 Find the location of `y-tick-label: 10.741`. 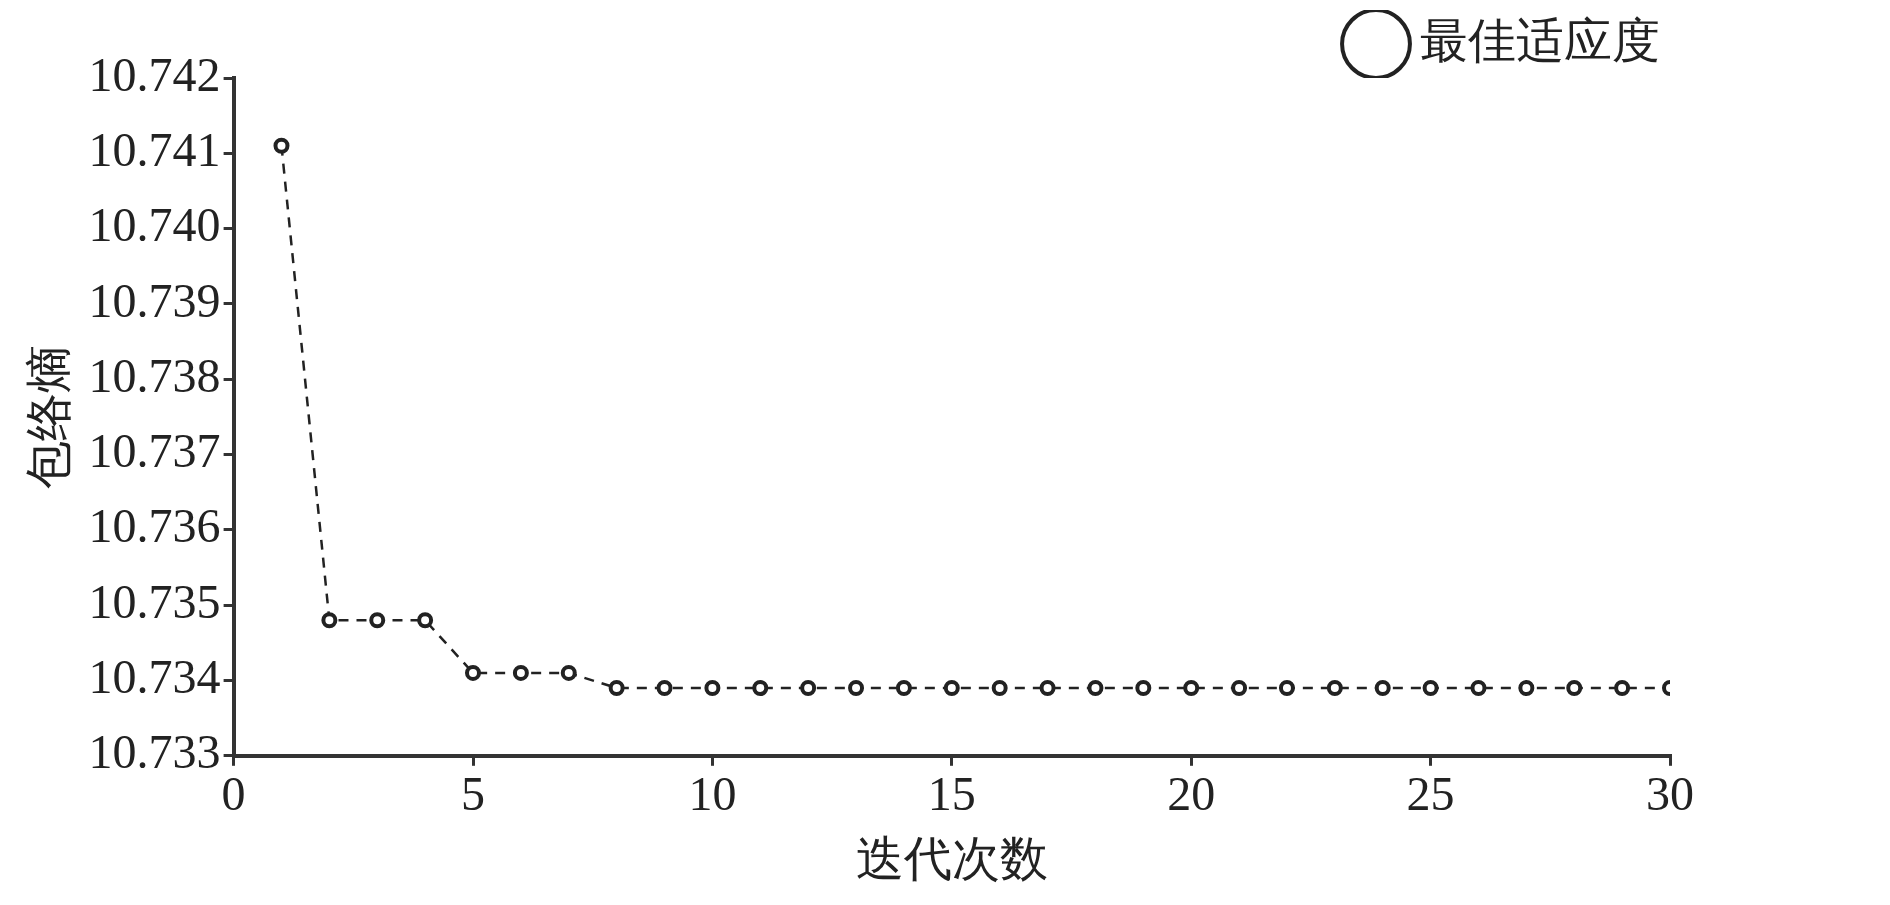

y-tick-label: 10.741 is located at coordinates (154, 149).